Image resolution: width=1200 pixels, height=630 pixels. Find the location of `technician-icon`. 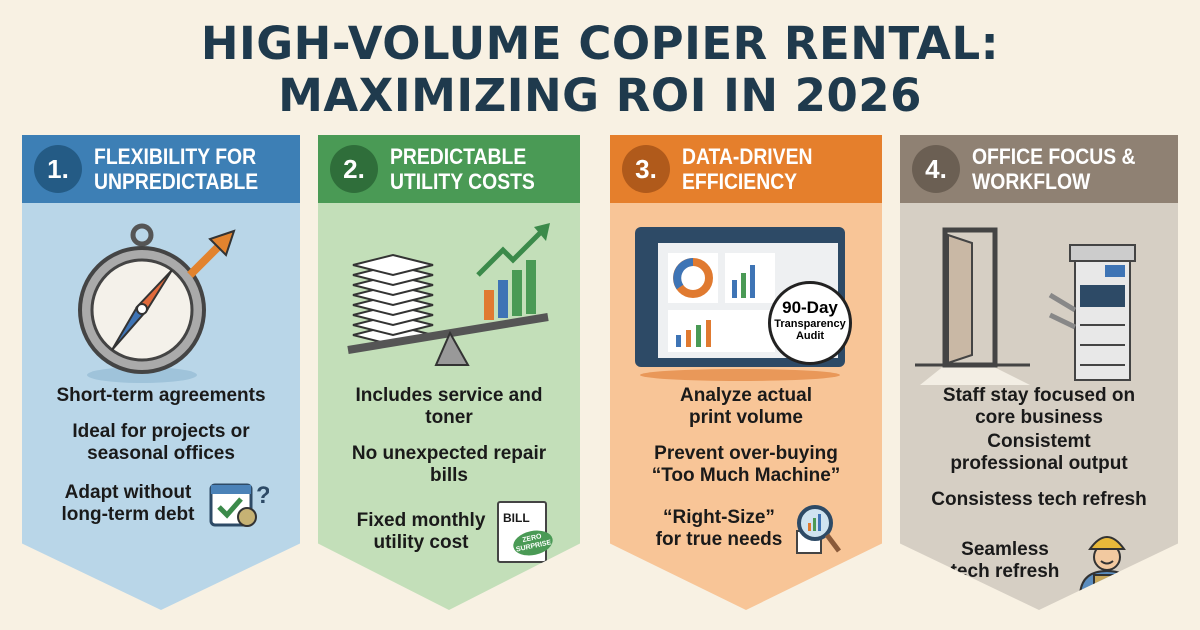

technician-icon is located at coordinates (1107, 566).